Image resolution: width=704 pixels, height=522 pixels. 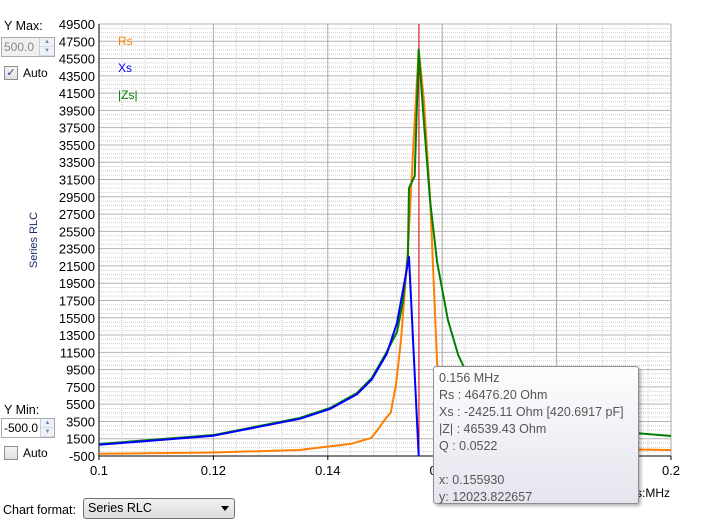 I want to click on y-tick-label: 21500, so click(x=77, y=266).